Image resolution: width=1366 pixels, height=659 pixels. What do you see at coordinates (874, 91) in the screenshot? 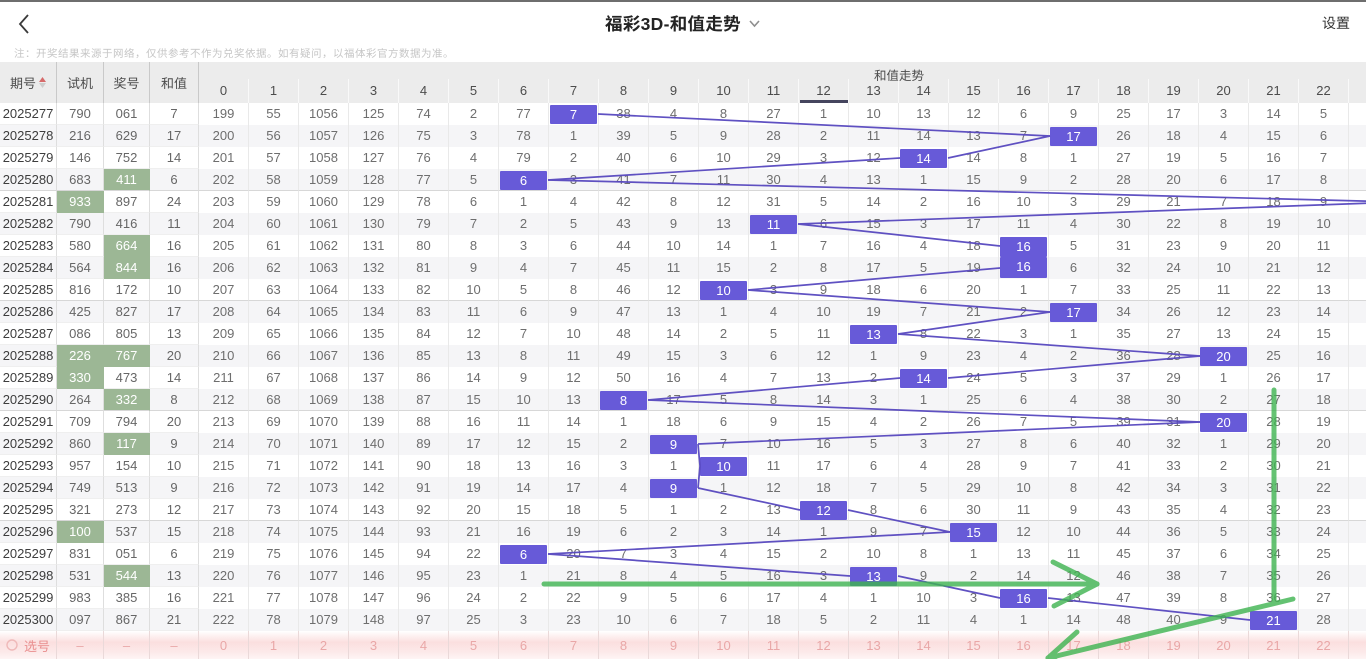
I see `column-header-value-13: 13` at bounding box center [874, 91].